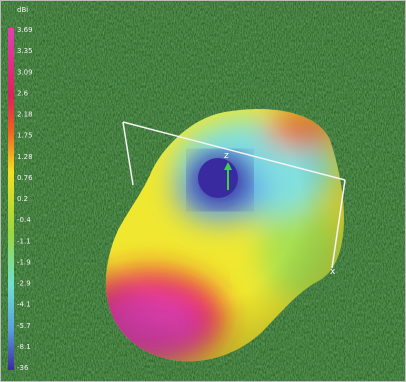  Describe the element at coordinates (25, 178) in the screenshot. I see `colorbar-label: 0.76` at that location.